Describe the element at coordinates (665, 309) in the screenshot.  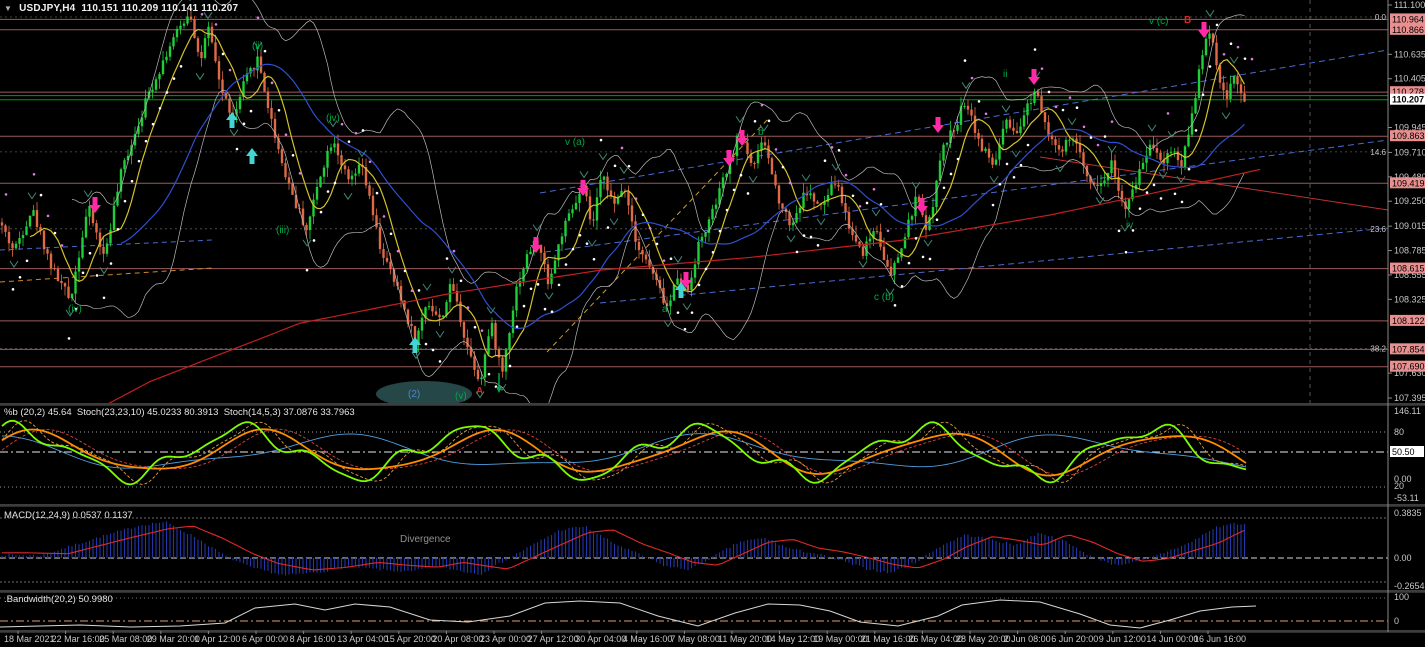
I see `wave-label: a` at that location.